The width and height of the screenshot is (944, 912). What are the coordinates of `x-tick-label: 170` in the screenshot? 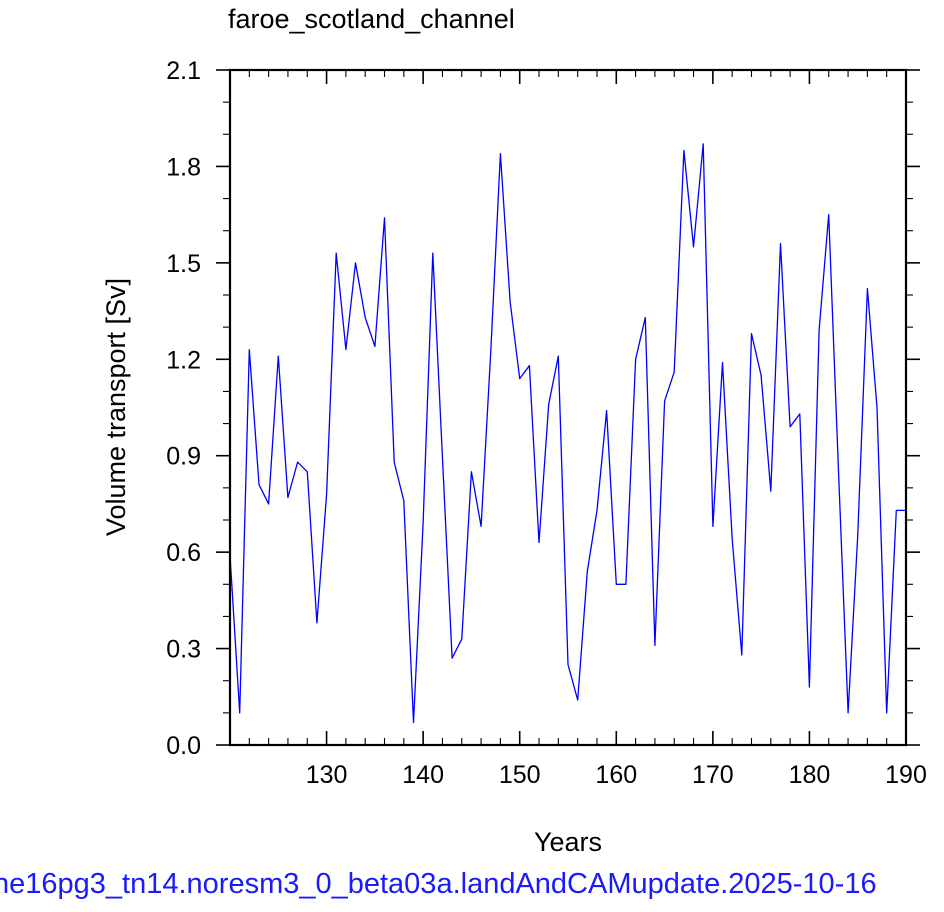 It's located at (713, 775).